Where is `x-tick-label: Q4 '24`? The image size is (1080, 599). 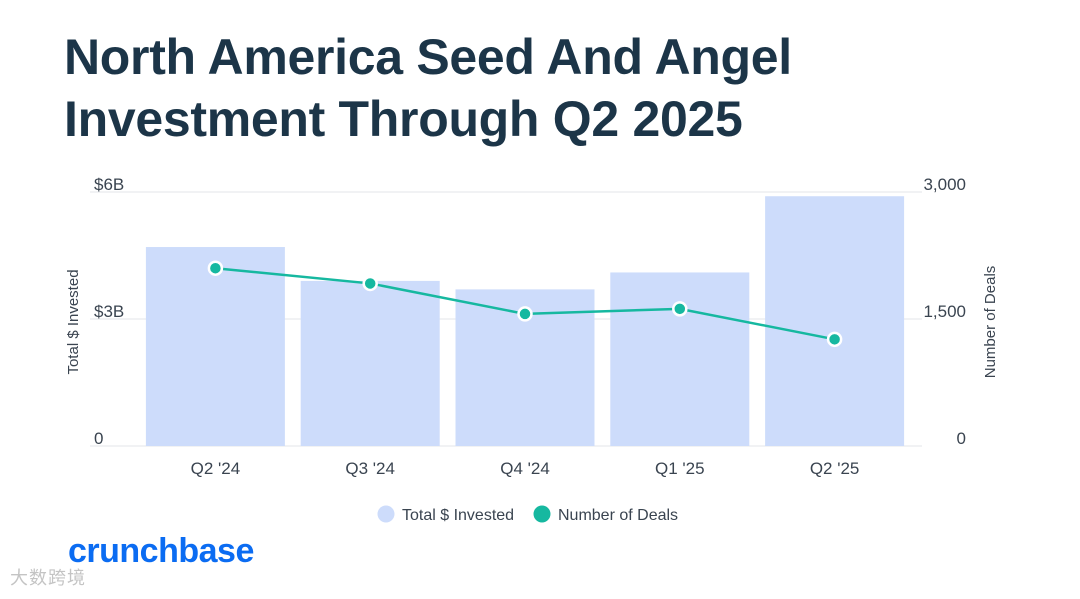 x-tick-label: Q4 '24 is located at coordinates (525, 468).